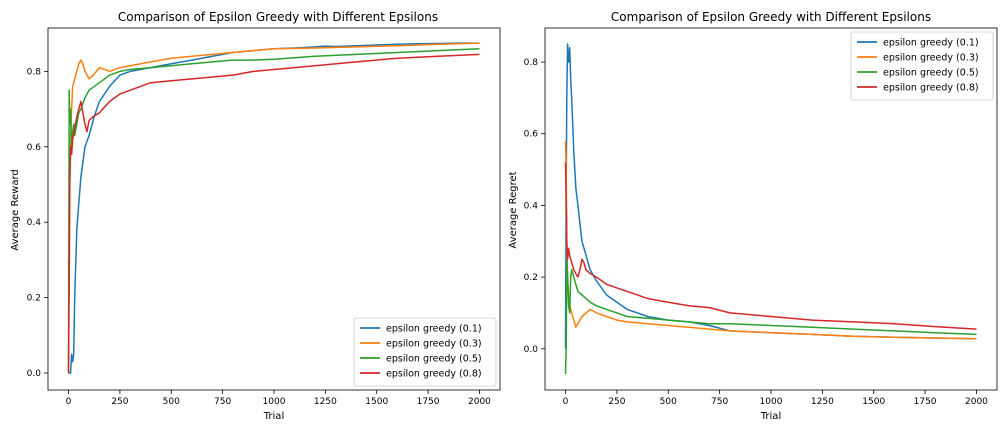  I want to click on y-axis-label: Average Reward, so click(15, 209).